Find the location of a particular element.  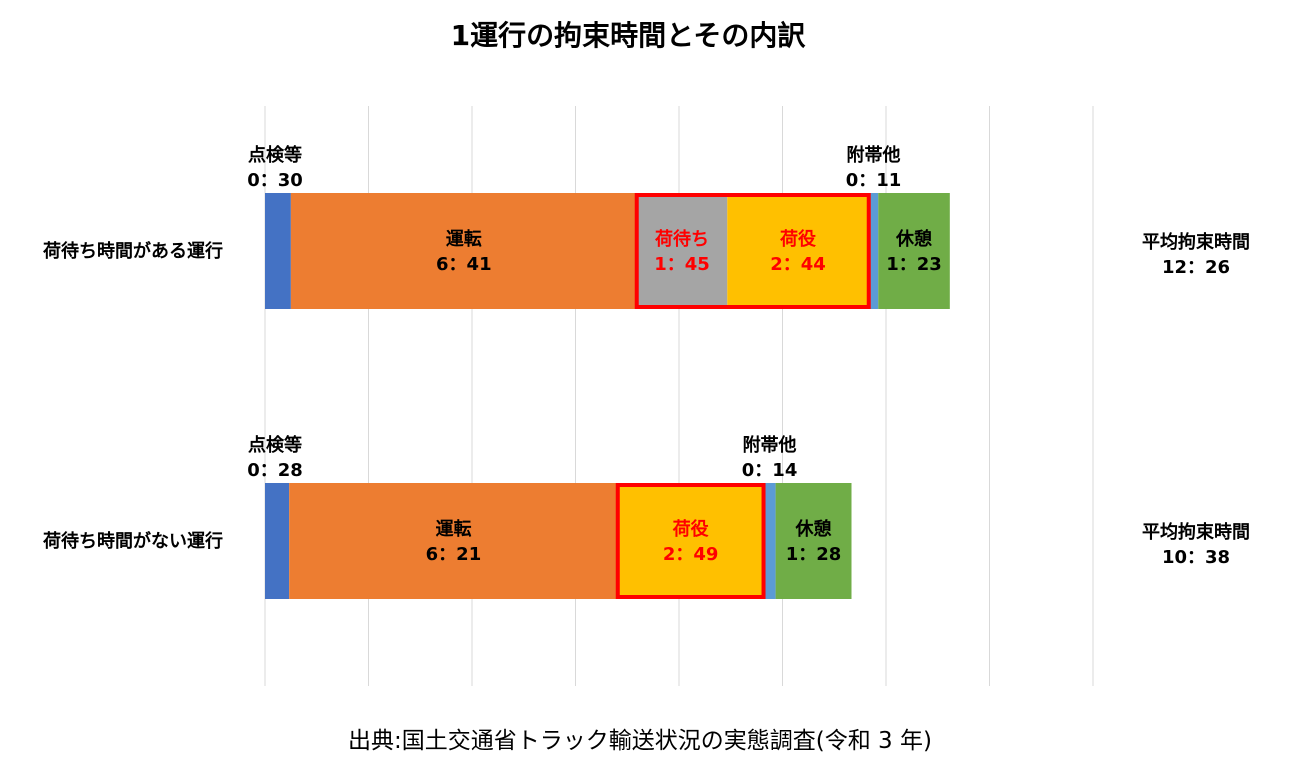

chart-title: 1運行の拘束時間とその内訳 is located at coordinates (629, 35).